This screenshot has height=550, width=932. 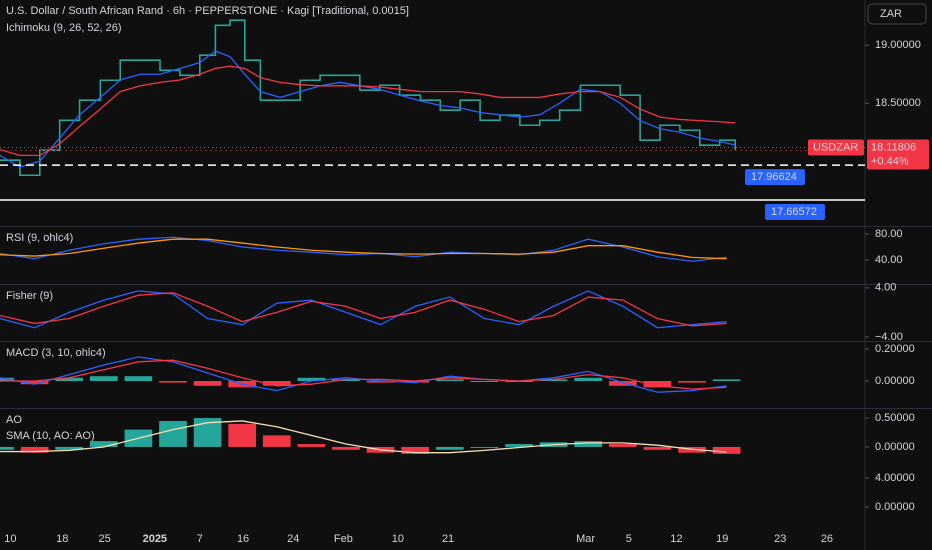 I want to click on x-tick-label: 16, so click(x=243, y=539).